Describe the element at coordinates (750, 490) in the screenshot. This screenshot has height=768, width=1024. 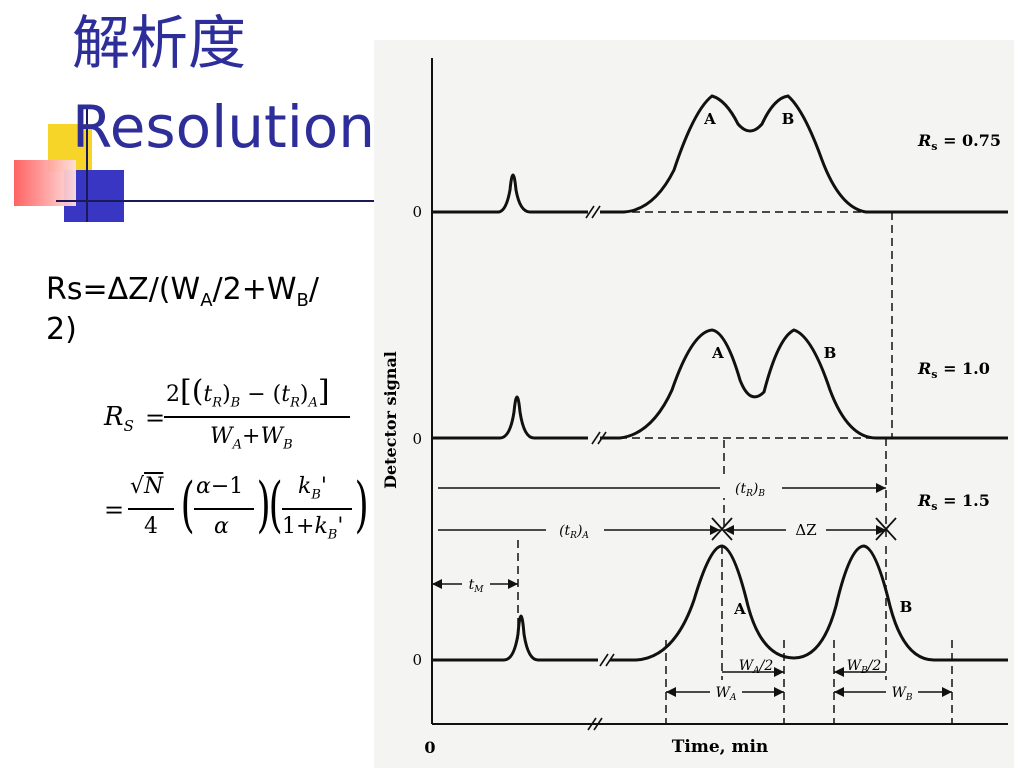
I see `tr-b-label: (tR)B` at that location.